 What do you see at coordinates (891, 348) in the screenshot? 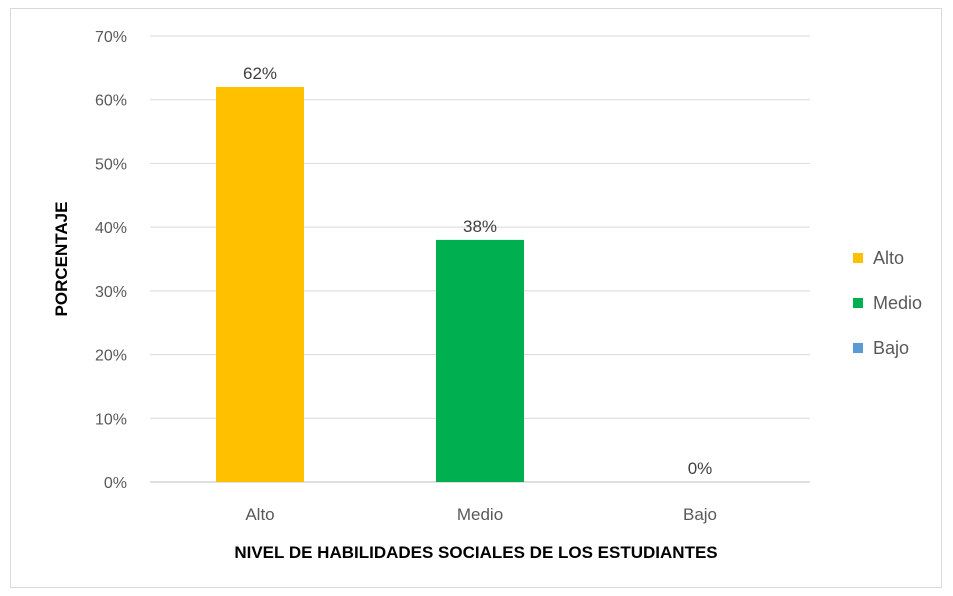
I see `legend-label-bajo: Bajo` at bounding box center [891, 348].